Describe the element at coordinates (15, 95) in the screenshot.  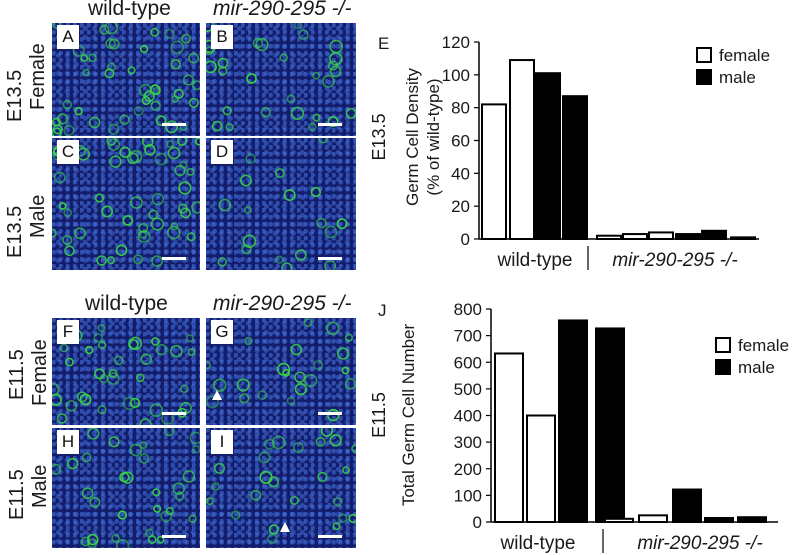
I see `row-label-e135-female-stage: E13.5` at that location.